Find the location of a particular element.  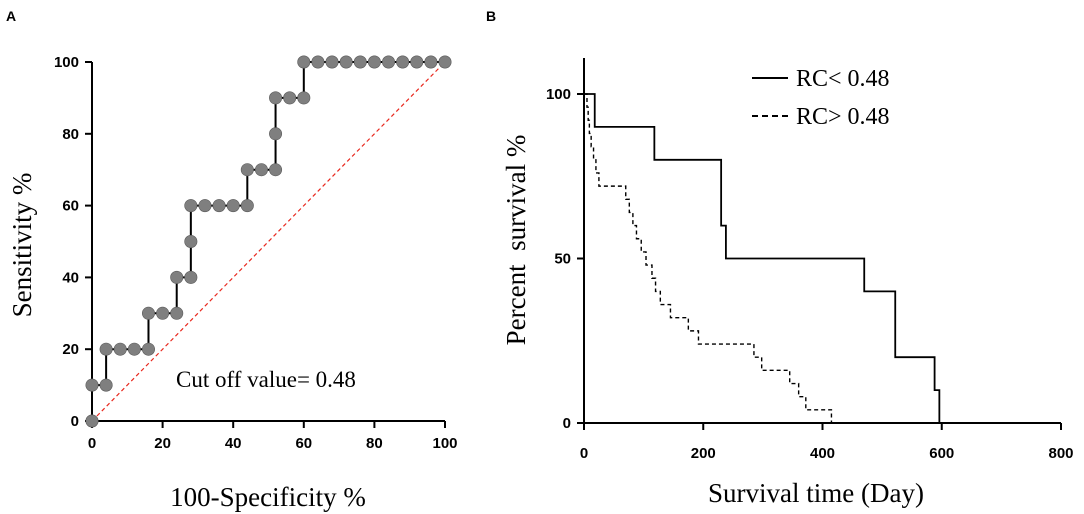

roc-y-axis-title: Sensitivity % is located at coordinates (22, 245).